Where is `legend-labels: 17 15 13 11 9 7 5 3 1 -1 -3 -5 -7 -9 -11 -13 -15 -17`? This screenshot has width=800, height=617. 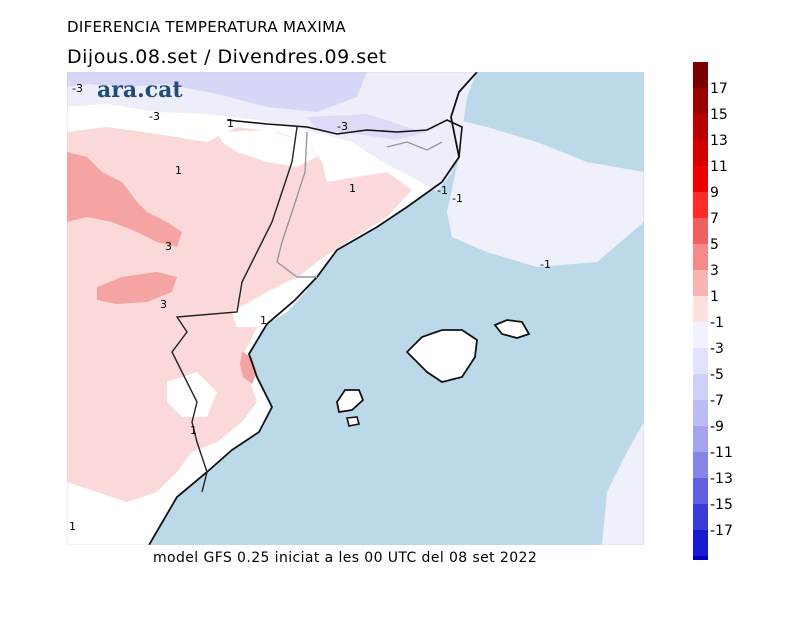 legend-labels: 17 15 13 11 9 7 5 3 1 -1 -3 -5 -7 -9 -11 -13 -15 -17 is located at coordinates (721, 310).